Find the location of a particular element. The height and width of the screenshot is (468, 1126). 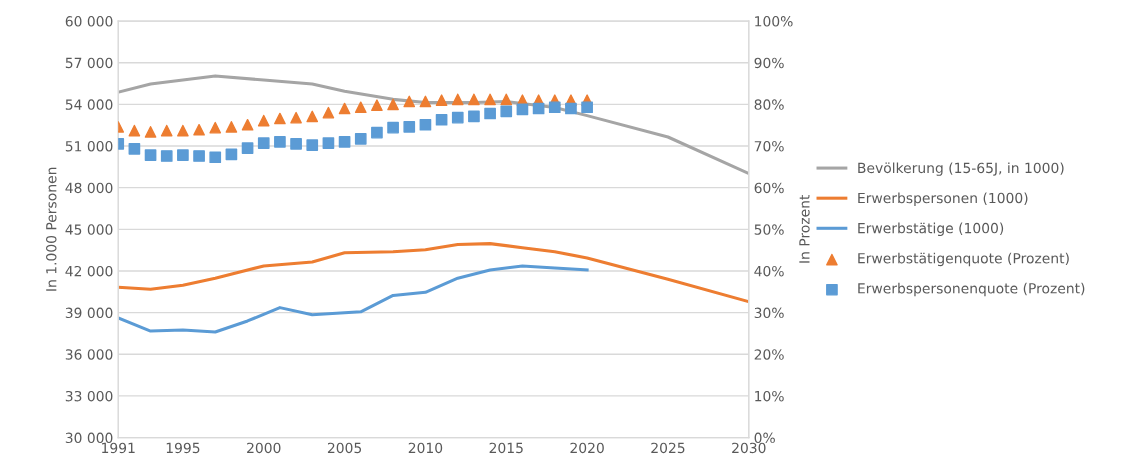

x-tick-label: 2030 is located at coordinates (749, 448).